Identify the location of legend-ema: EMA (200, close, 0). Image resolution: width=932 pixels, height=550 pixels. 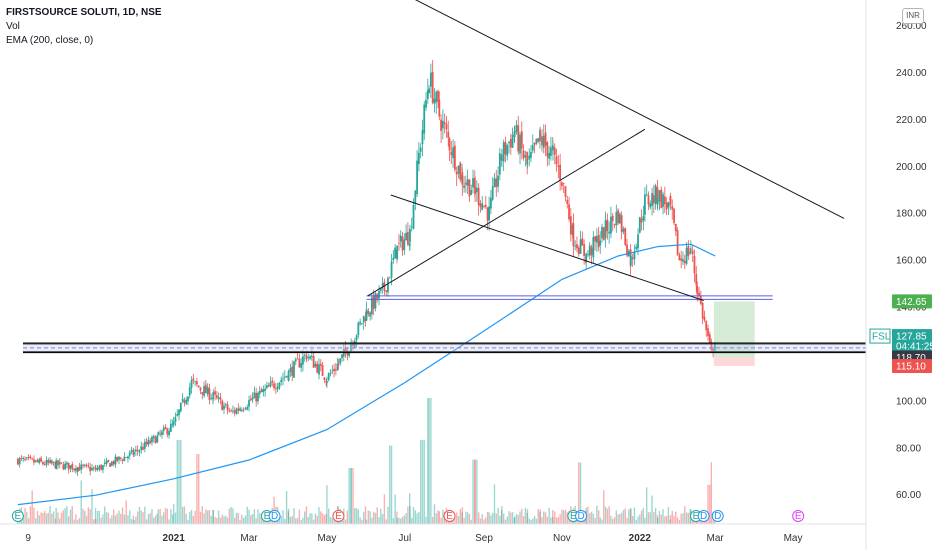
(50, 40).